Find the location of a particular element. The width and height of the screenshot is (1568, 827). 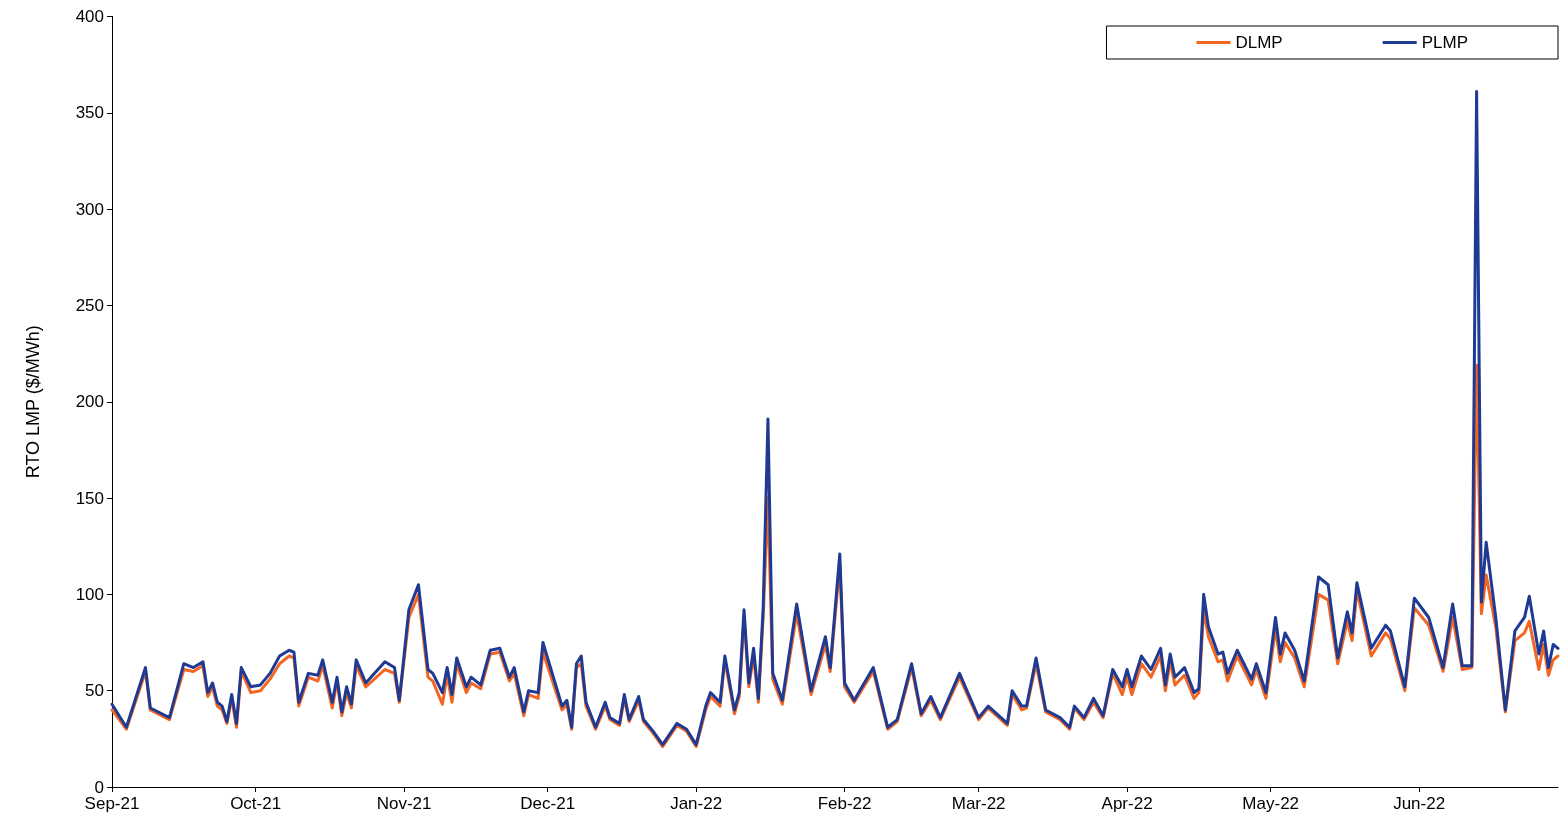

y-tick-label: 100 is located at coordinates (89, 594).